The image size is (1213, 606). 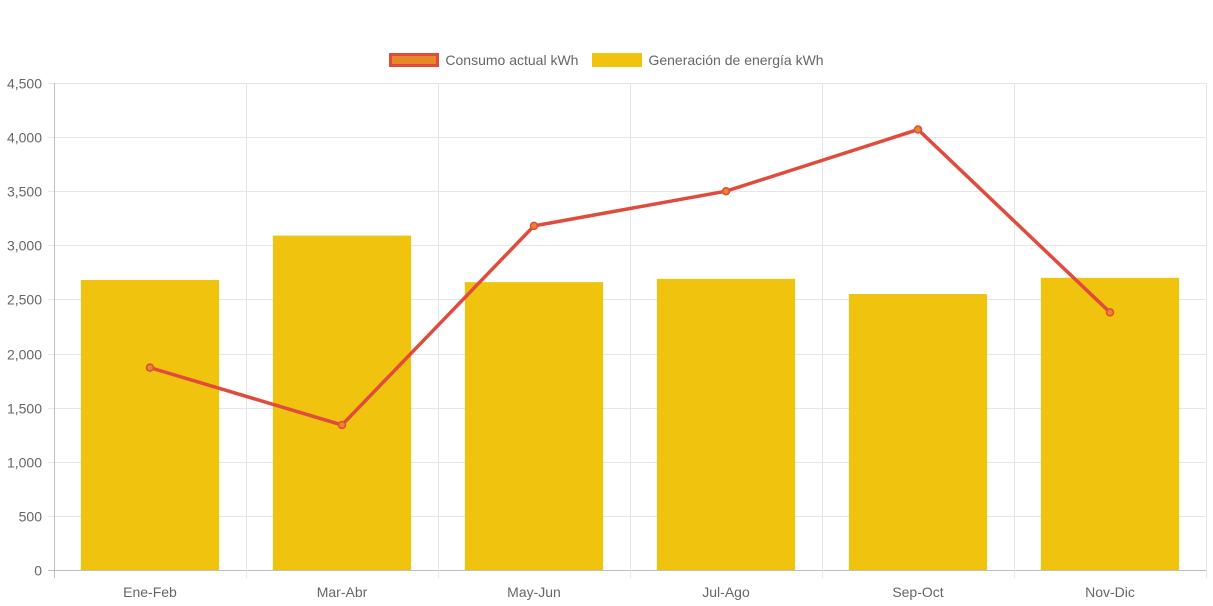 What do you see at coordinates (38, 571) in the screenshot?
I see `y-tick-label: 0` at bounding box center [38, 571].